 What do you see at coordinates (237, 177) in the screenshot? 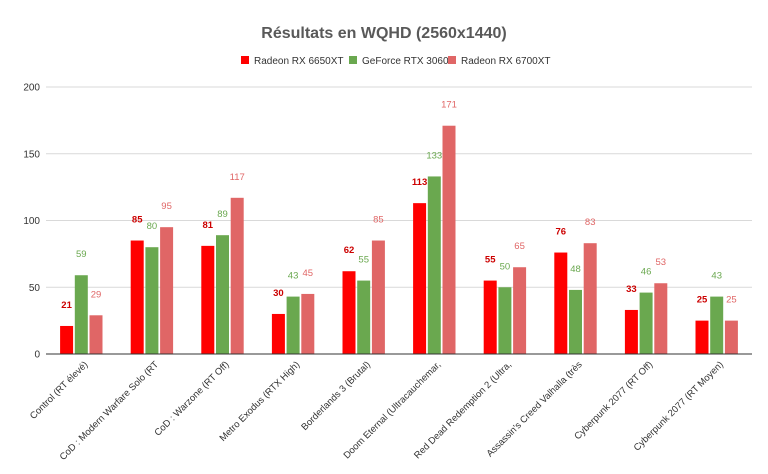
I see `data-label: 117` at bounding box center [237, 177].